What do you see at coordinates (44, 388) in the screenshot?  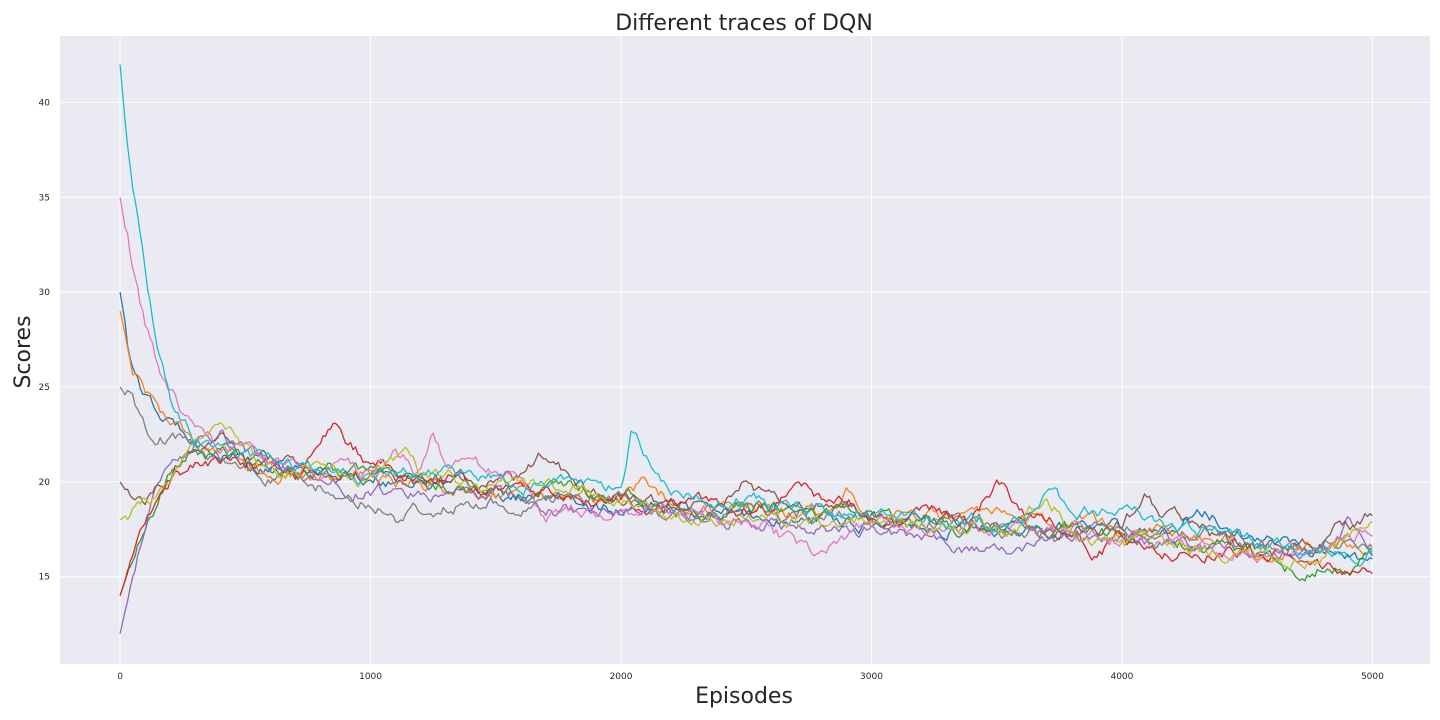 I see `y-tick-label: 25` at bounding box center [44, 388].